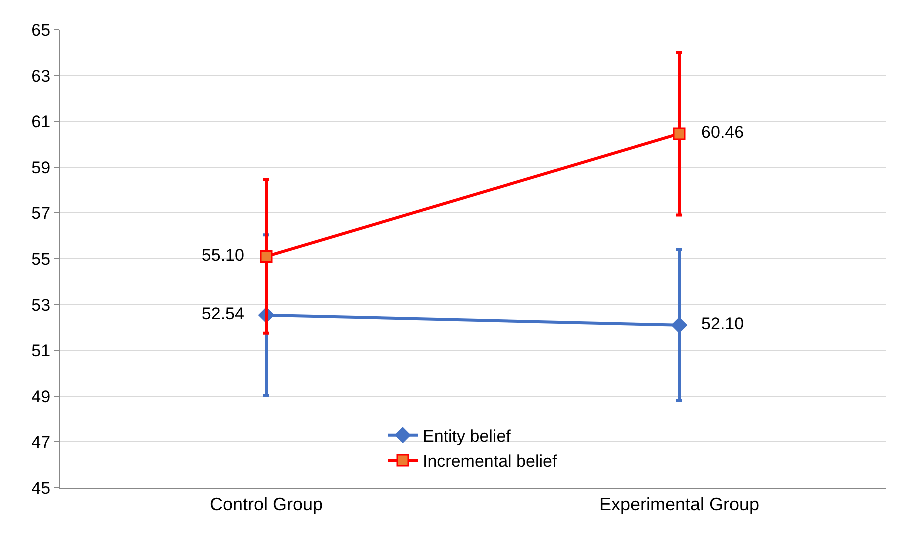 The height and width of the screenshot is (548, 911). What do you see at coordinates (722, 132) in the screenshot?
I see `data-label: 60.46` at bounding box center [722, 132].